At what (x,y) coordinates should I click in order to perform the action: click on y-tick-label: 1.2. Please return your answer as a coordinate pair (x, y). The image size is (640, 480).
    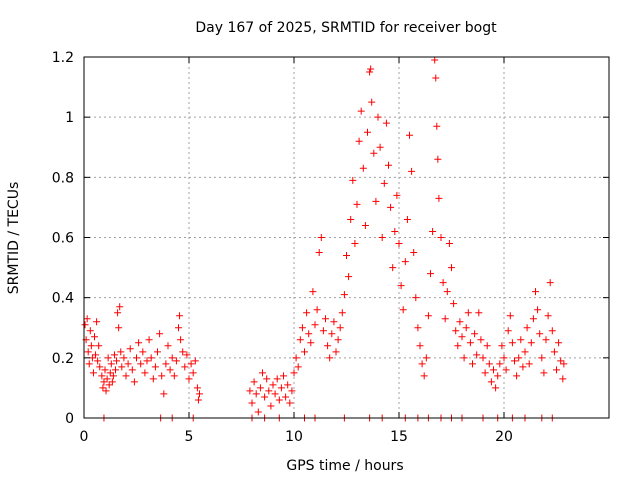
    Looking at the image, I should click on (63, 58).